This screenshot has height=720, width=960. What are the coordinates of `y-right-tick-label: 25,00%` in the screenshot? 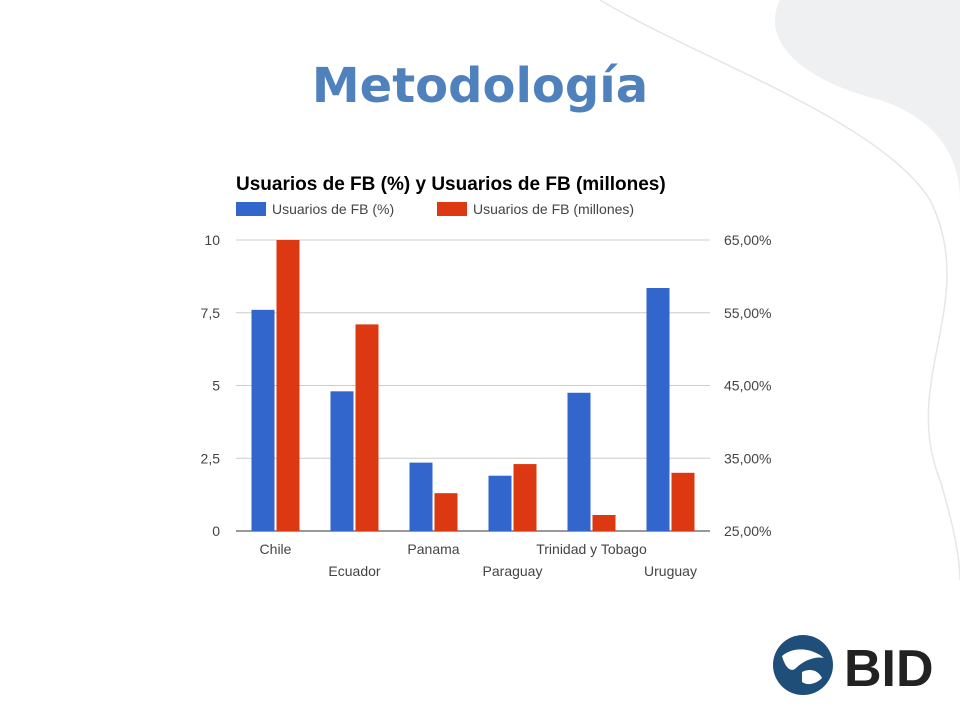 It's located at (747, 531).